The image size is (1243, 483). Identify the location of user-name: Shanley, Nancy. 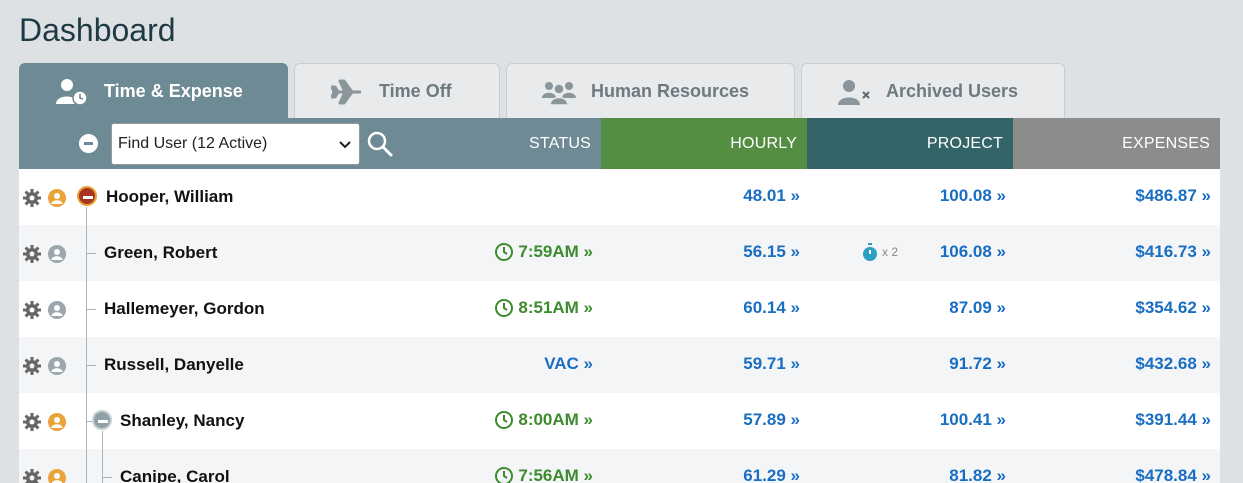
(182, 420).